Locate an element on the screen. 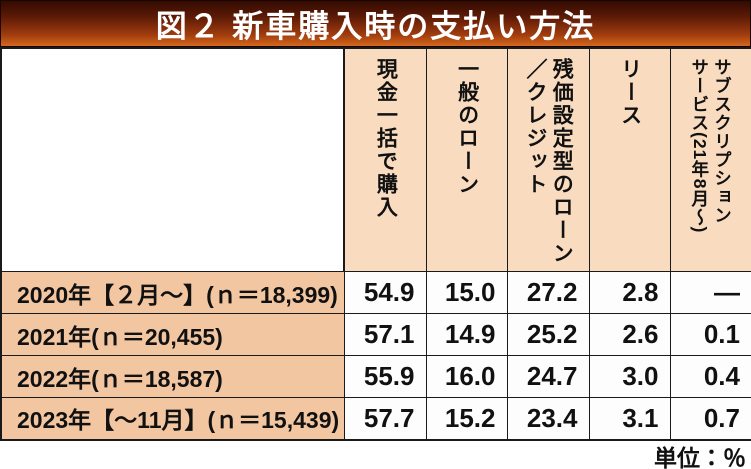 Image resolution: width=751 pixels, height=469 pixels. value-cell: 24.7 is located at coordinates (548, 376).